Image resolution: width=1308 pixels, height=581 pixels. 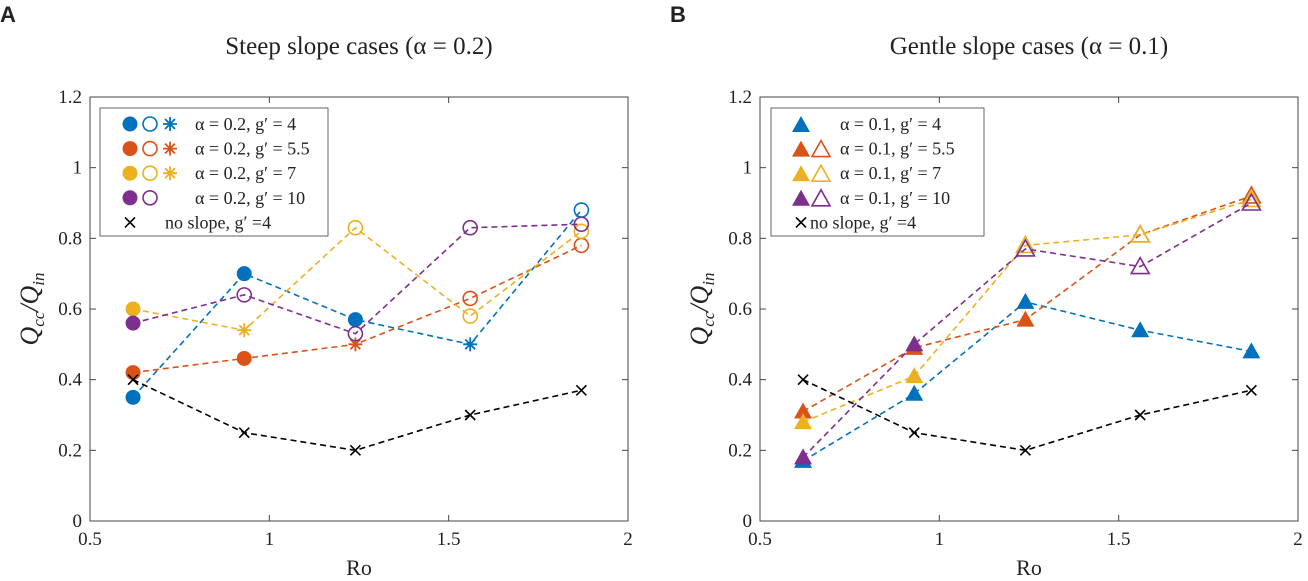 I want to click on chart-title: Steep slope cases (α = 0.2), so click(x=358, y=46).